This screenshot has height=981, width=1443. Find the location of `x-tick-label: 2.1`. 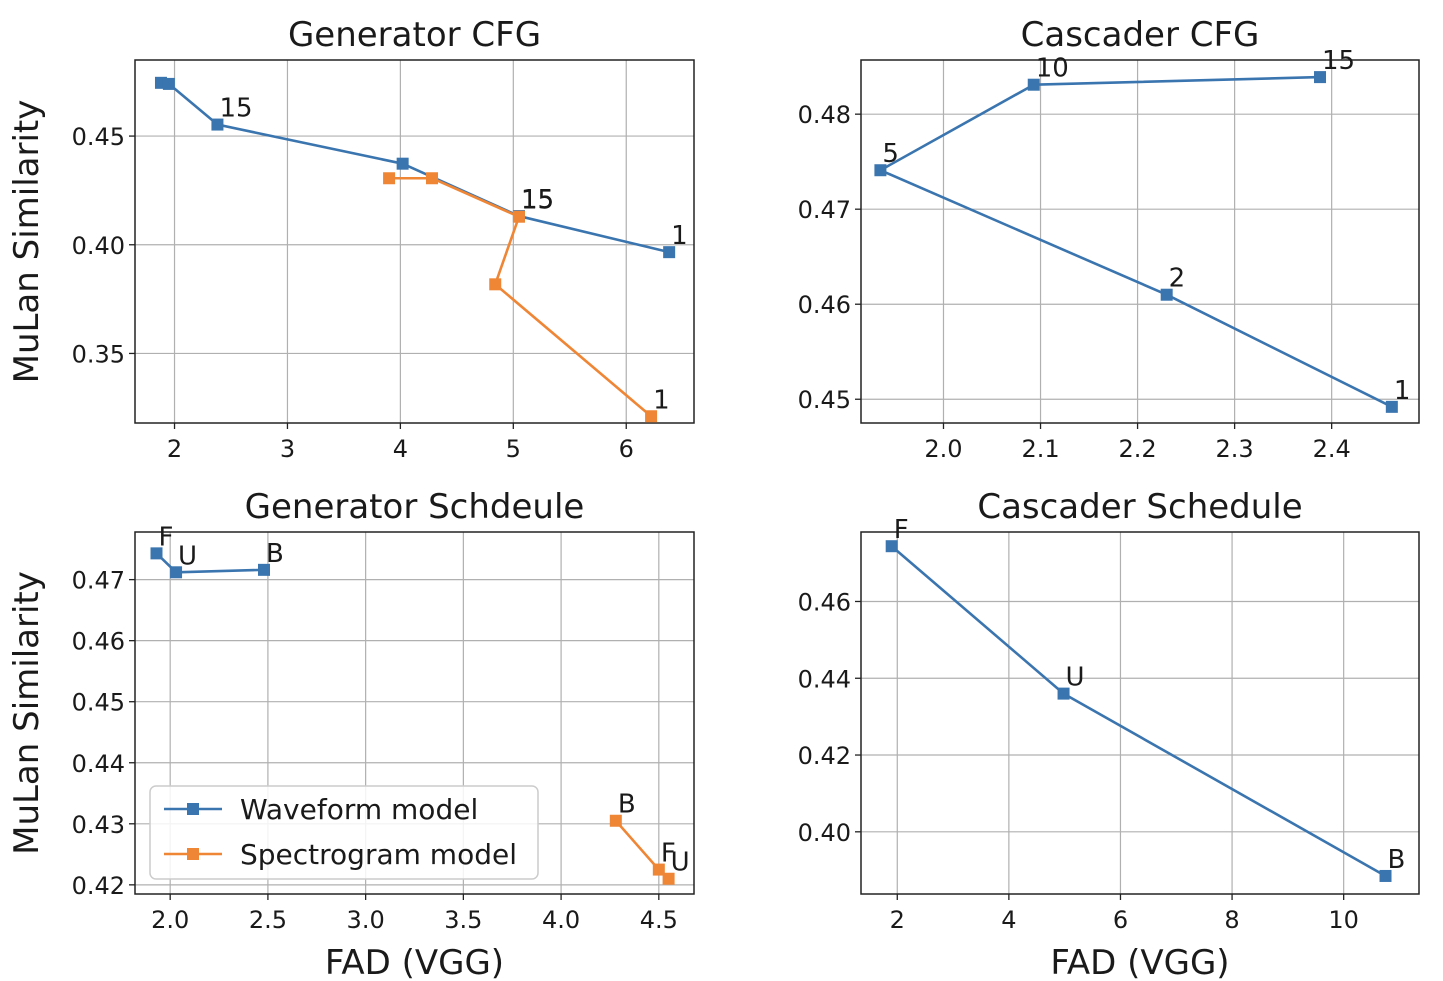

x-tick-label: 2.1 is located at coordinates (1040, 449).